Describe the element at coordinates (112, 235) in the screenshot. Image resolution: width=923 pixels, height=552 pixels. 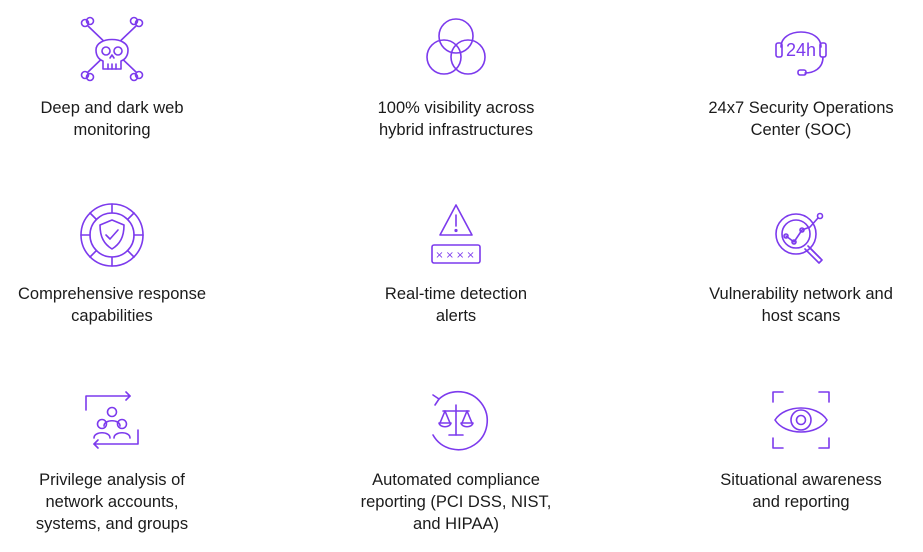
I see `shield-check-icon` at that location.